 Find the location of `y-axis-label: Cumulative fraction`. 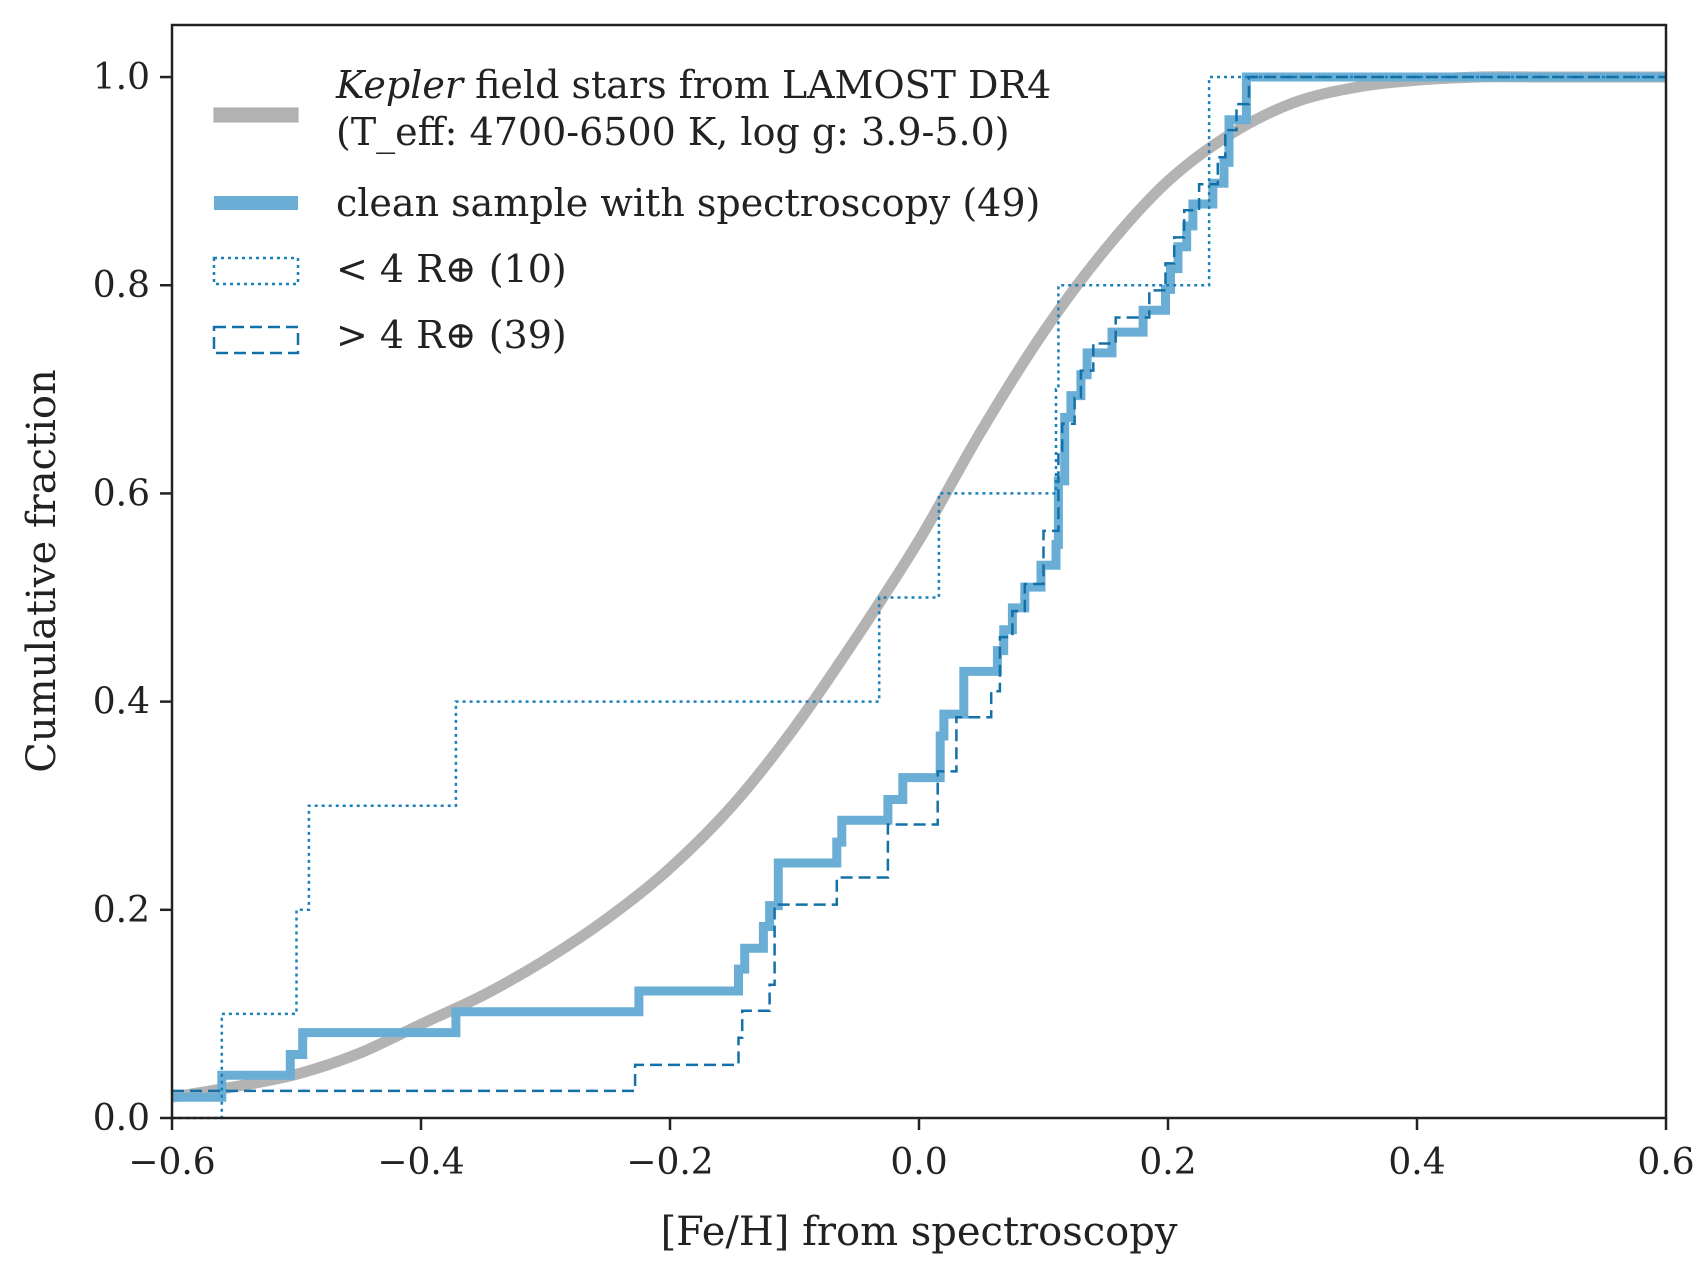

y-axis-label: Cumulative fraction is located at coordinates (42, 570).